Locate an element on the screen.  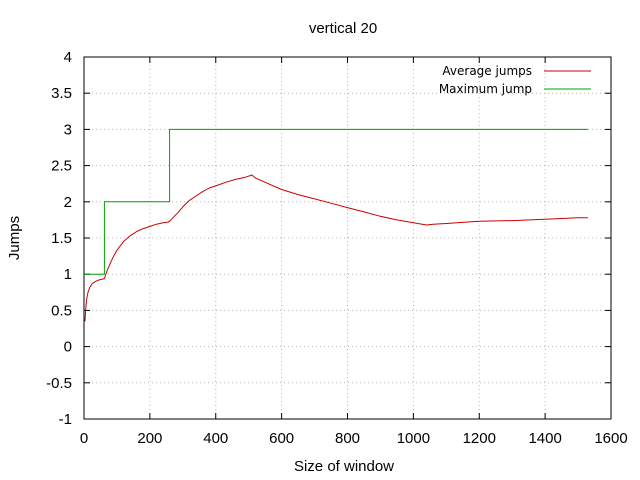
x-tick-label: 1000 is located at coordinates (413, 438).